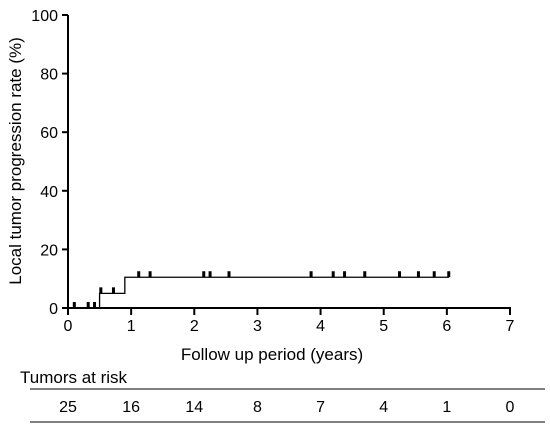 Image resolution: width=550 pixels, height=428 pixels. What do you see at coordinates (272, 354) in the screenshot?
I see `x-axis-title: Follow up period (years)` at bounding box center [272, 354].